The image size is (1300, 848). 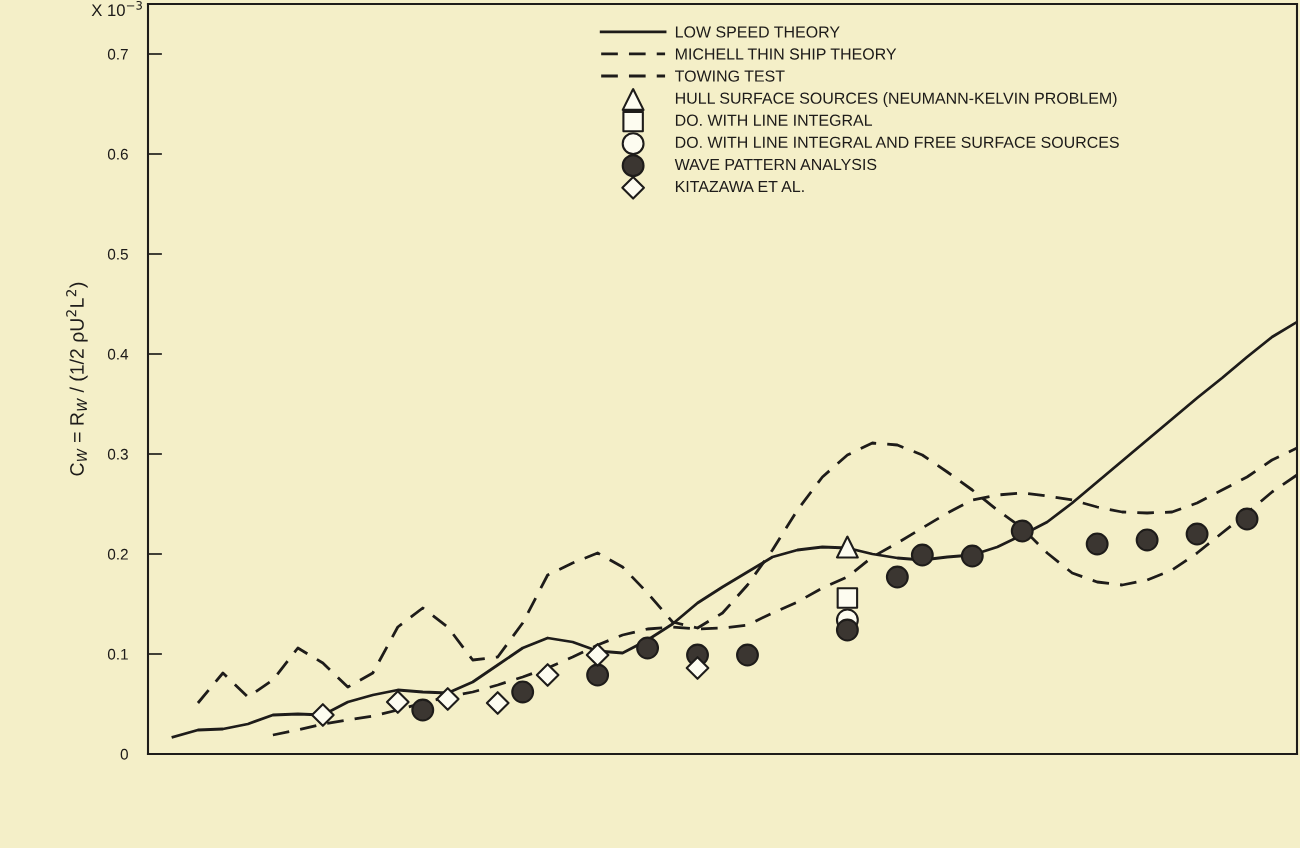 What do you see at coordinates (786, 54) in the screenshot?
I see `legend-label: MICHELL THIN SHIP THEORY` at bounding box center [786, 54].